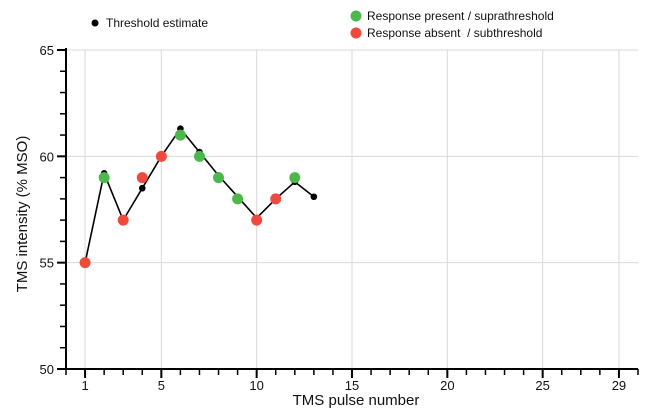 The image size is (645, 408). What do you see at coordinates (161, 385) in the screenshot?
I see `x-tick-label-5: 5` at bounding box center [161, 385].